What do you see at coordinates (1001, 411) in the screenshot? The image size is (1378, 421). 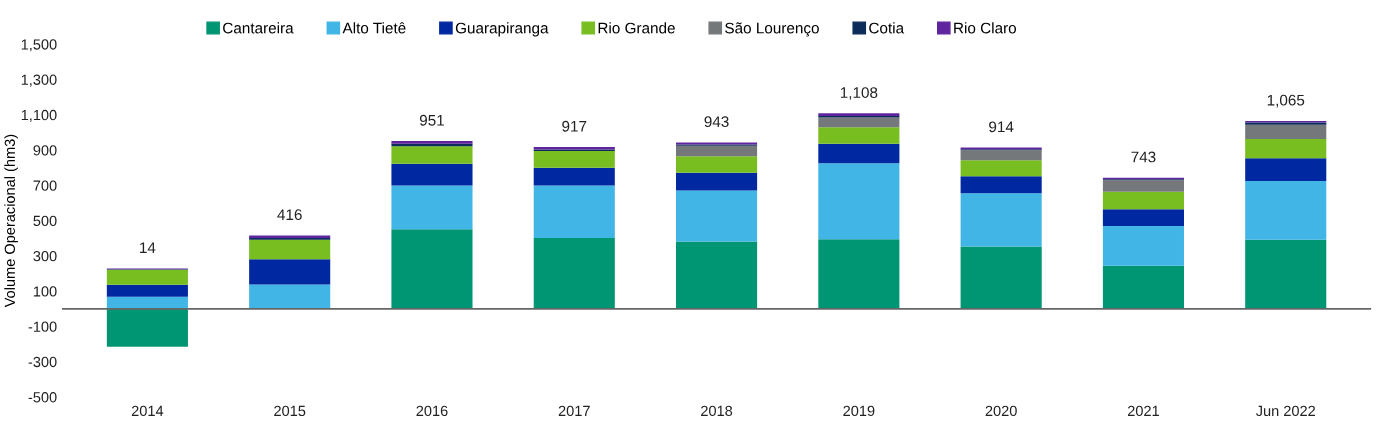 I see `x-tick-label: 2020` at bounding box center [1001, 411].